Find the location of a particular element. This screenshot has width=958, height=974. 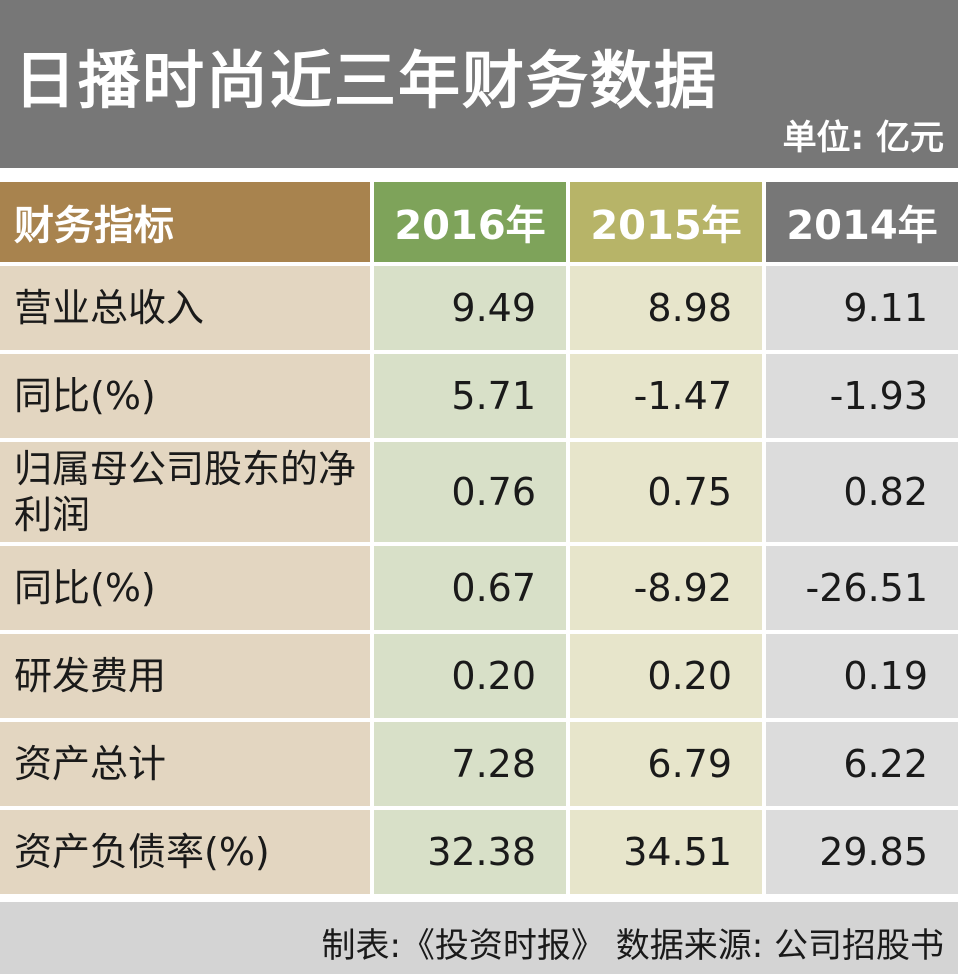

unit-label: 单位: 亿元 is located at coordinates (863, 138).